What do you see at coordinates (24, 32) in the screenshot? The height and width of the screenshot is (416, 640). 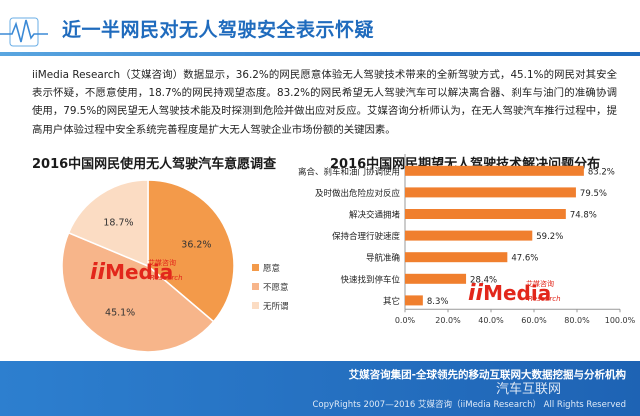 I see `heartbeat-icon` at bounding box center [24, 32].